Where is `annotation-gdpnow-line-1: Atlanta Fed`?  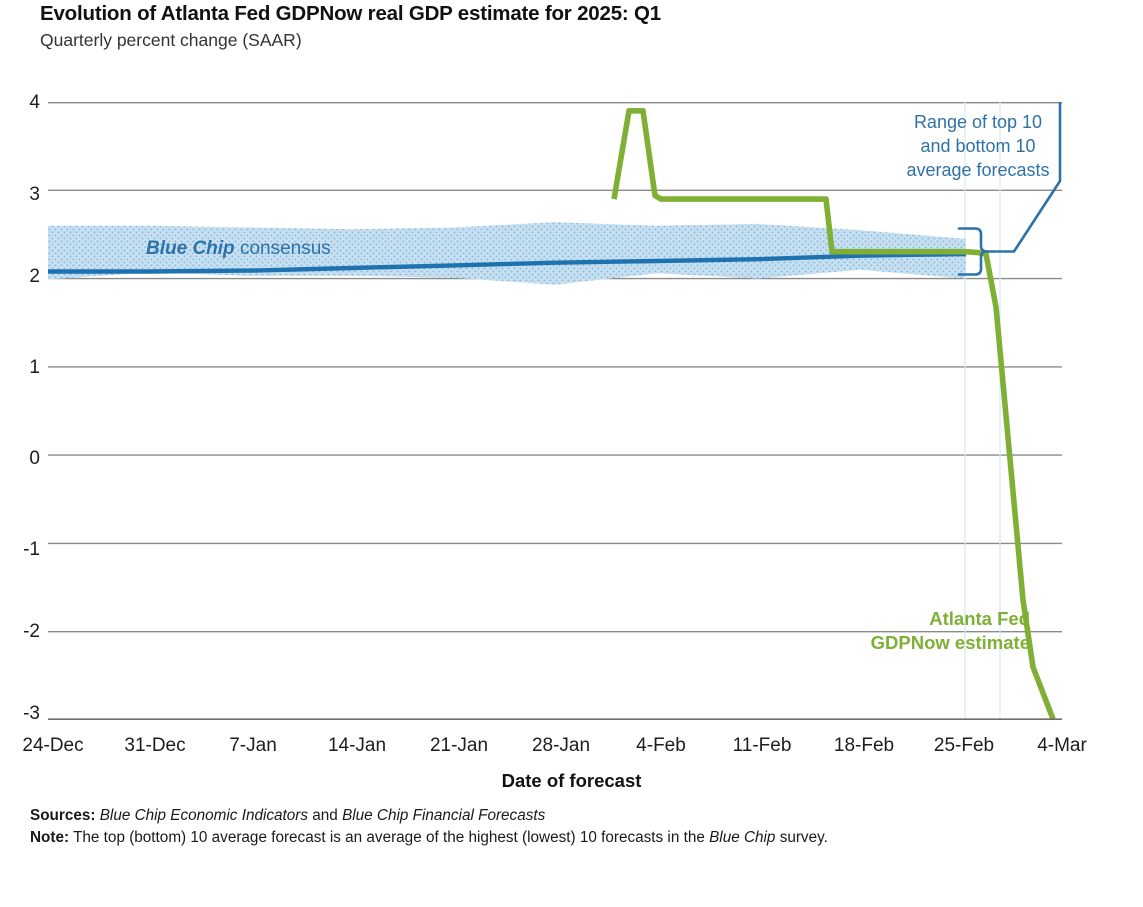 annotation-gdpnow-line-1: Atlanta Fed is located at coordinates (979, 618).